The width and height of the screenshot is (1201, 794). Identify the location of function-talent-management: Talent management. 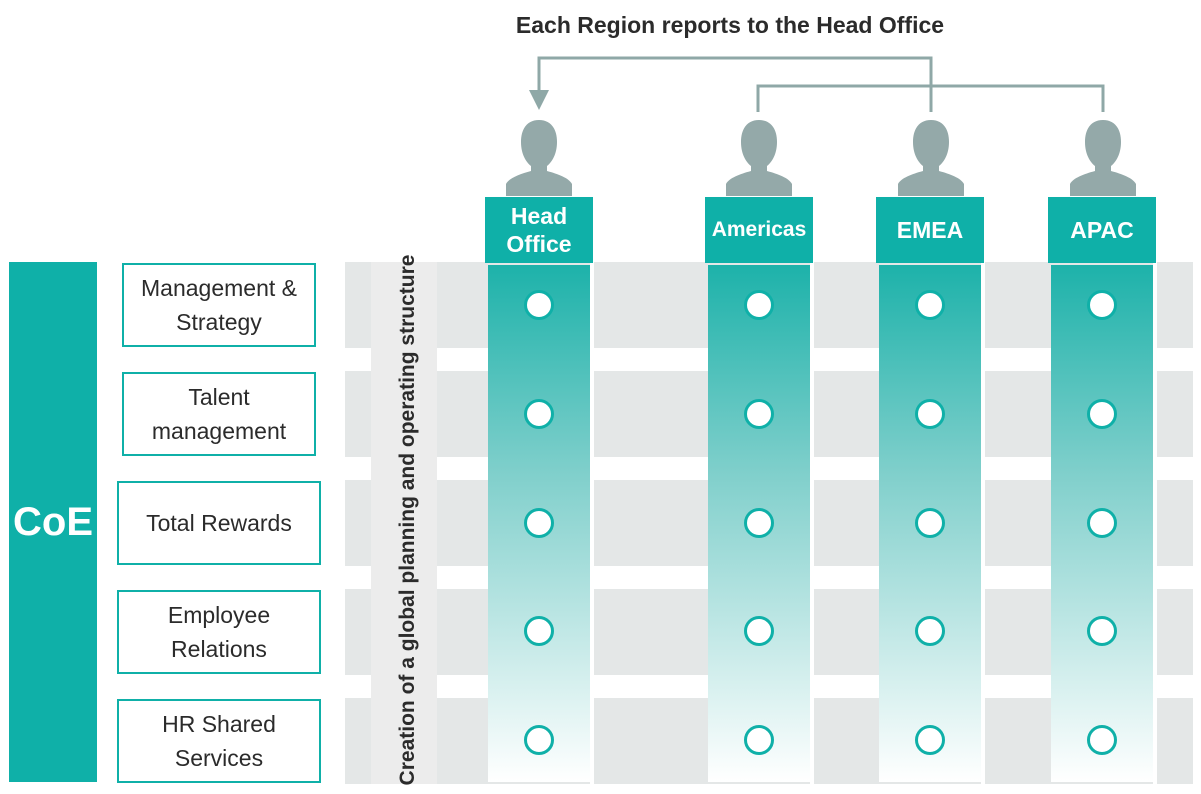
(219, 414).